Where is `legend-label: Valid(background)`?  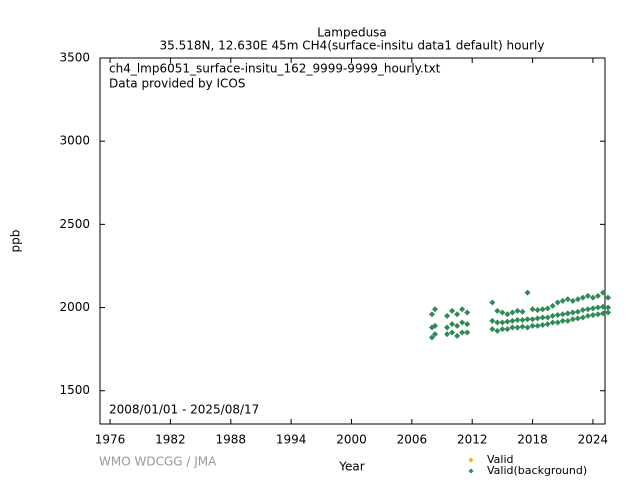 legend-label: Valid(background) is located at coordinates (537, 470).